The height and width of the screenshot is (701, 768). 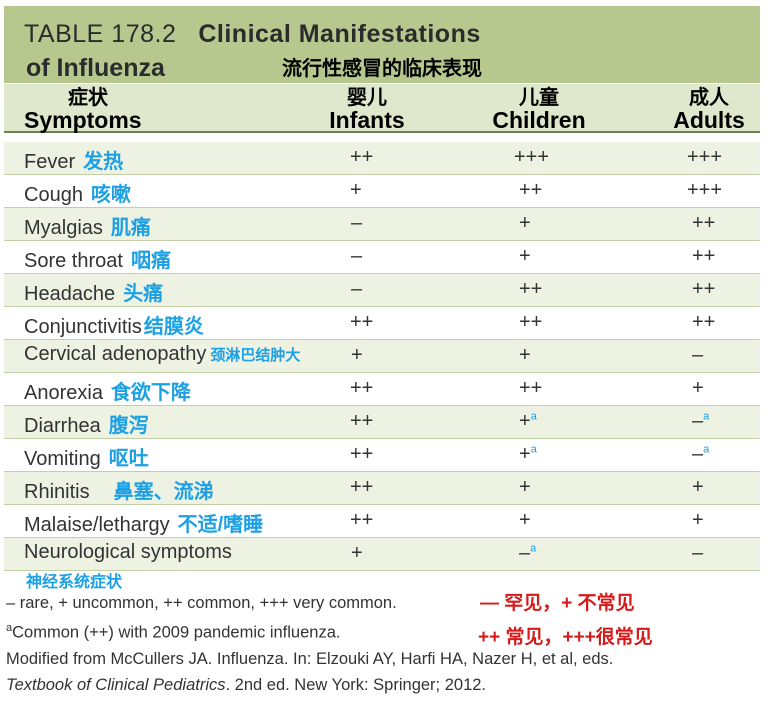 I want to click on table-row: Conjunctivitis 结膜炎 ++ ++ ++, so click(x=382, y=323).